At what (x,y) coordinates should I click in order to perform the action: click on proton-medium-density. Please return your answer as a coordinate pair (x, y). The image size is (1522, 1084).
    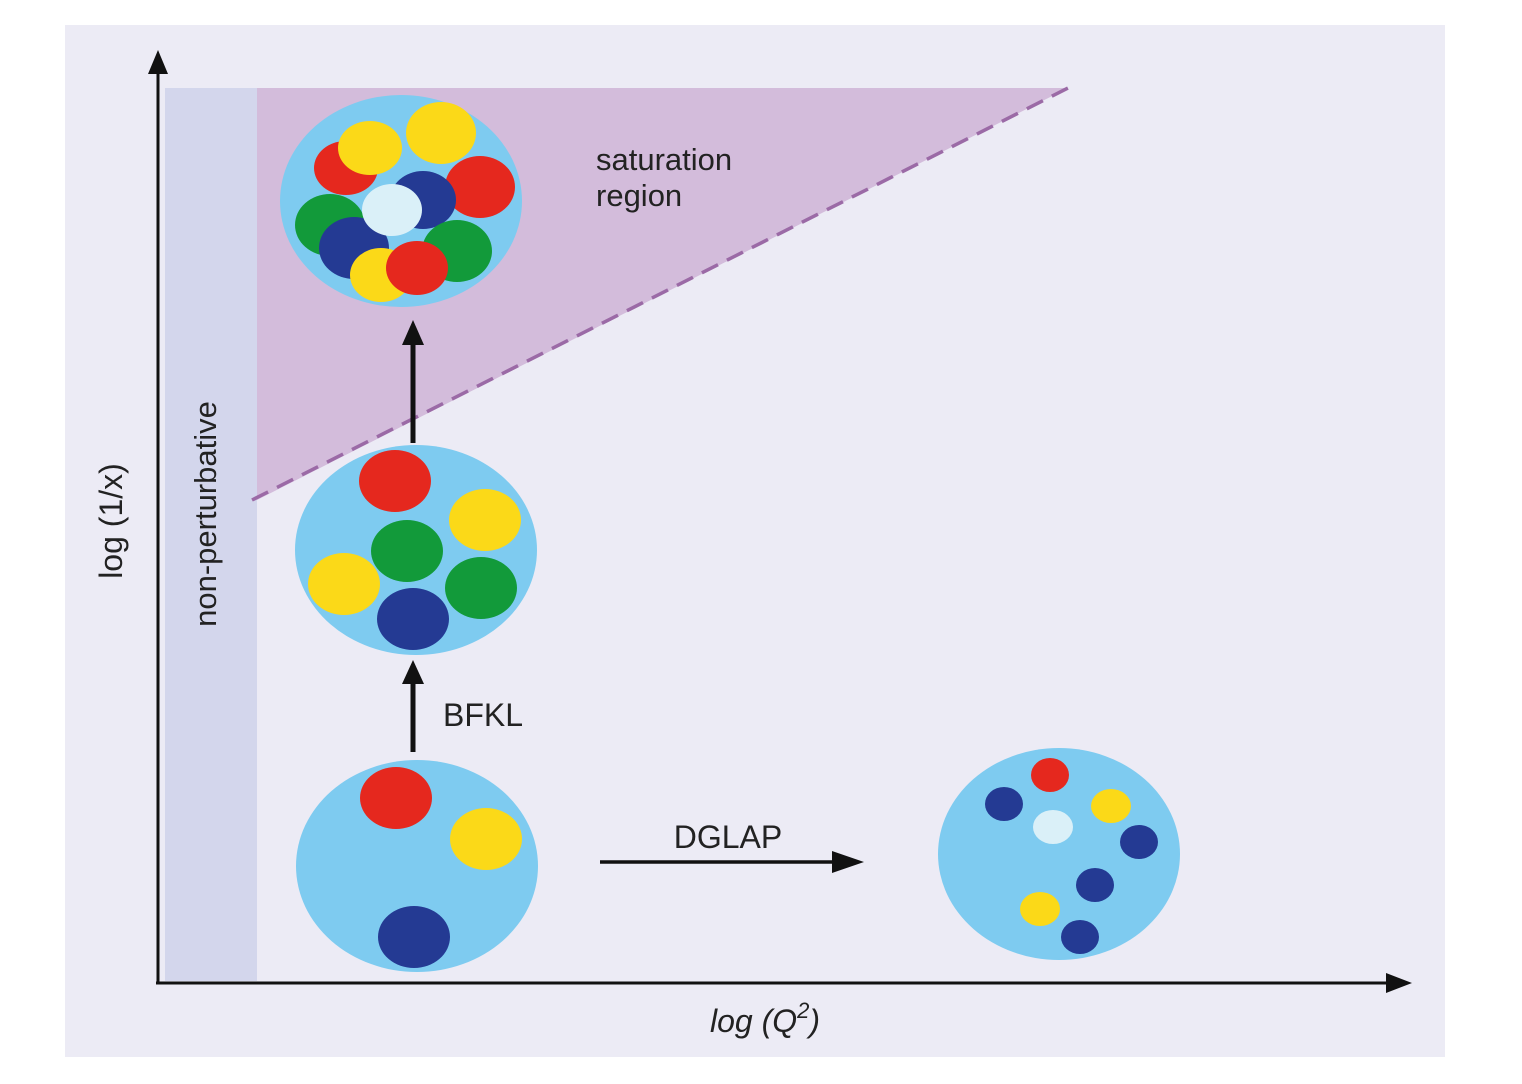
    Looking at the image, I should click on (416, 550).